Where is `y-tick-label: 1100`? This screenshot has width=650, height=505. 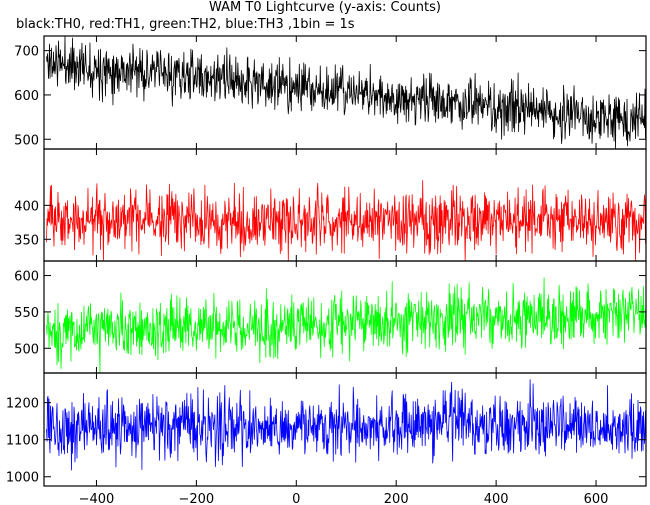 y-tick-label: 1100 is located at coordinates (22, 441).